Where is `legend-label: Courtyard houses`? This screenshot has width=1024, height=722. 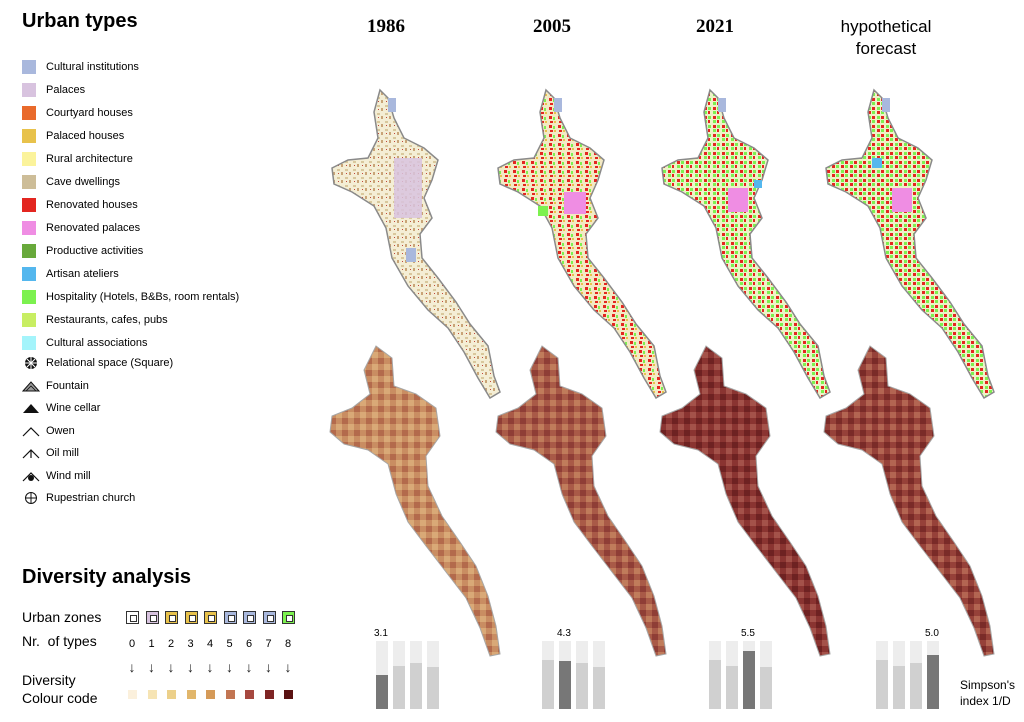 legend-label: Courtyard houses is located at coordinates (89, 113).